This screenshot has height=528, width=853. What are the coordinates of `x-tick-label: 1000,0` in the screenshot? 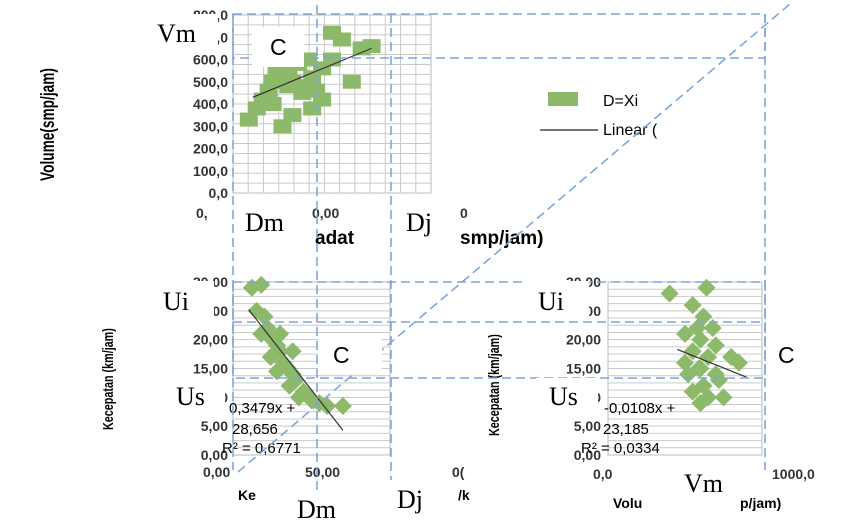 It's located at (793, 474).